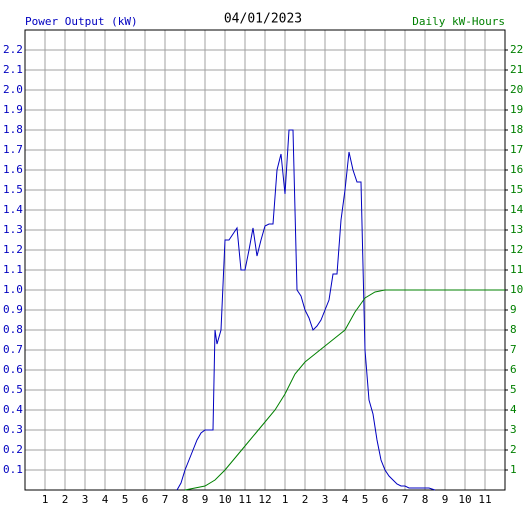 The height and width of the screenshot is (510, 527). What do you see at coordinates (13, 349) in the screenshot?
I see `y-tick-label: 0.7` at bounding box center [13, 349].